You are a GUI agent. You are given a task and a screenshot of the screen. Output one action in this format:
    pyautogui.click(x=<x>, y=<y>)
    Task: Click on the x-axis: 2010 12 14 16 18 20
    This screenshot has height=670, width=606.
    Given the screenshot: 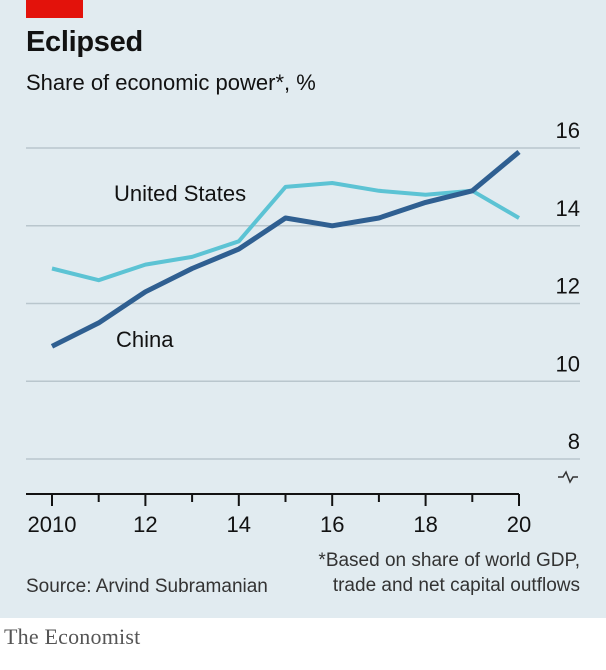 What is the action you would take?
    pyautogui.click(x=278, y=515)
    